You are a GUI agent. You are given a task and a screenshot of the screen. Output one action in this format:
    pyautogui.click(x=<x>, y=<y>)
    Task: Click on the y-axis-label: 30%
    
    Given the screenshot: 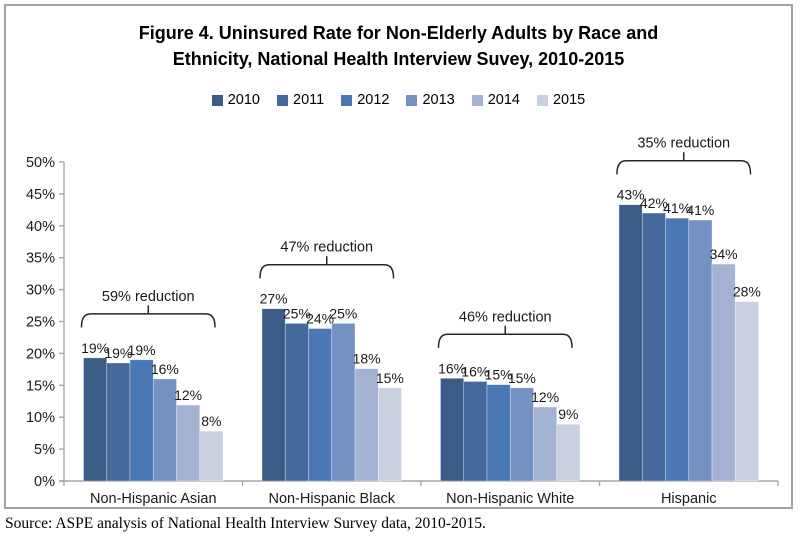 What is the action you would take?
    pyautogui.click(x=40, y=291)
    